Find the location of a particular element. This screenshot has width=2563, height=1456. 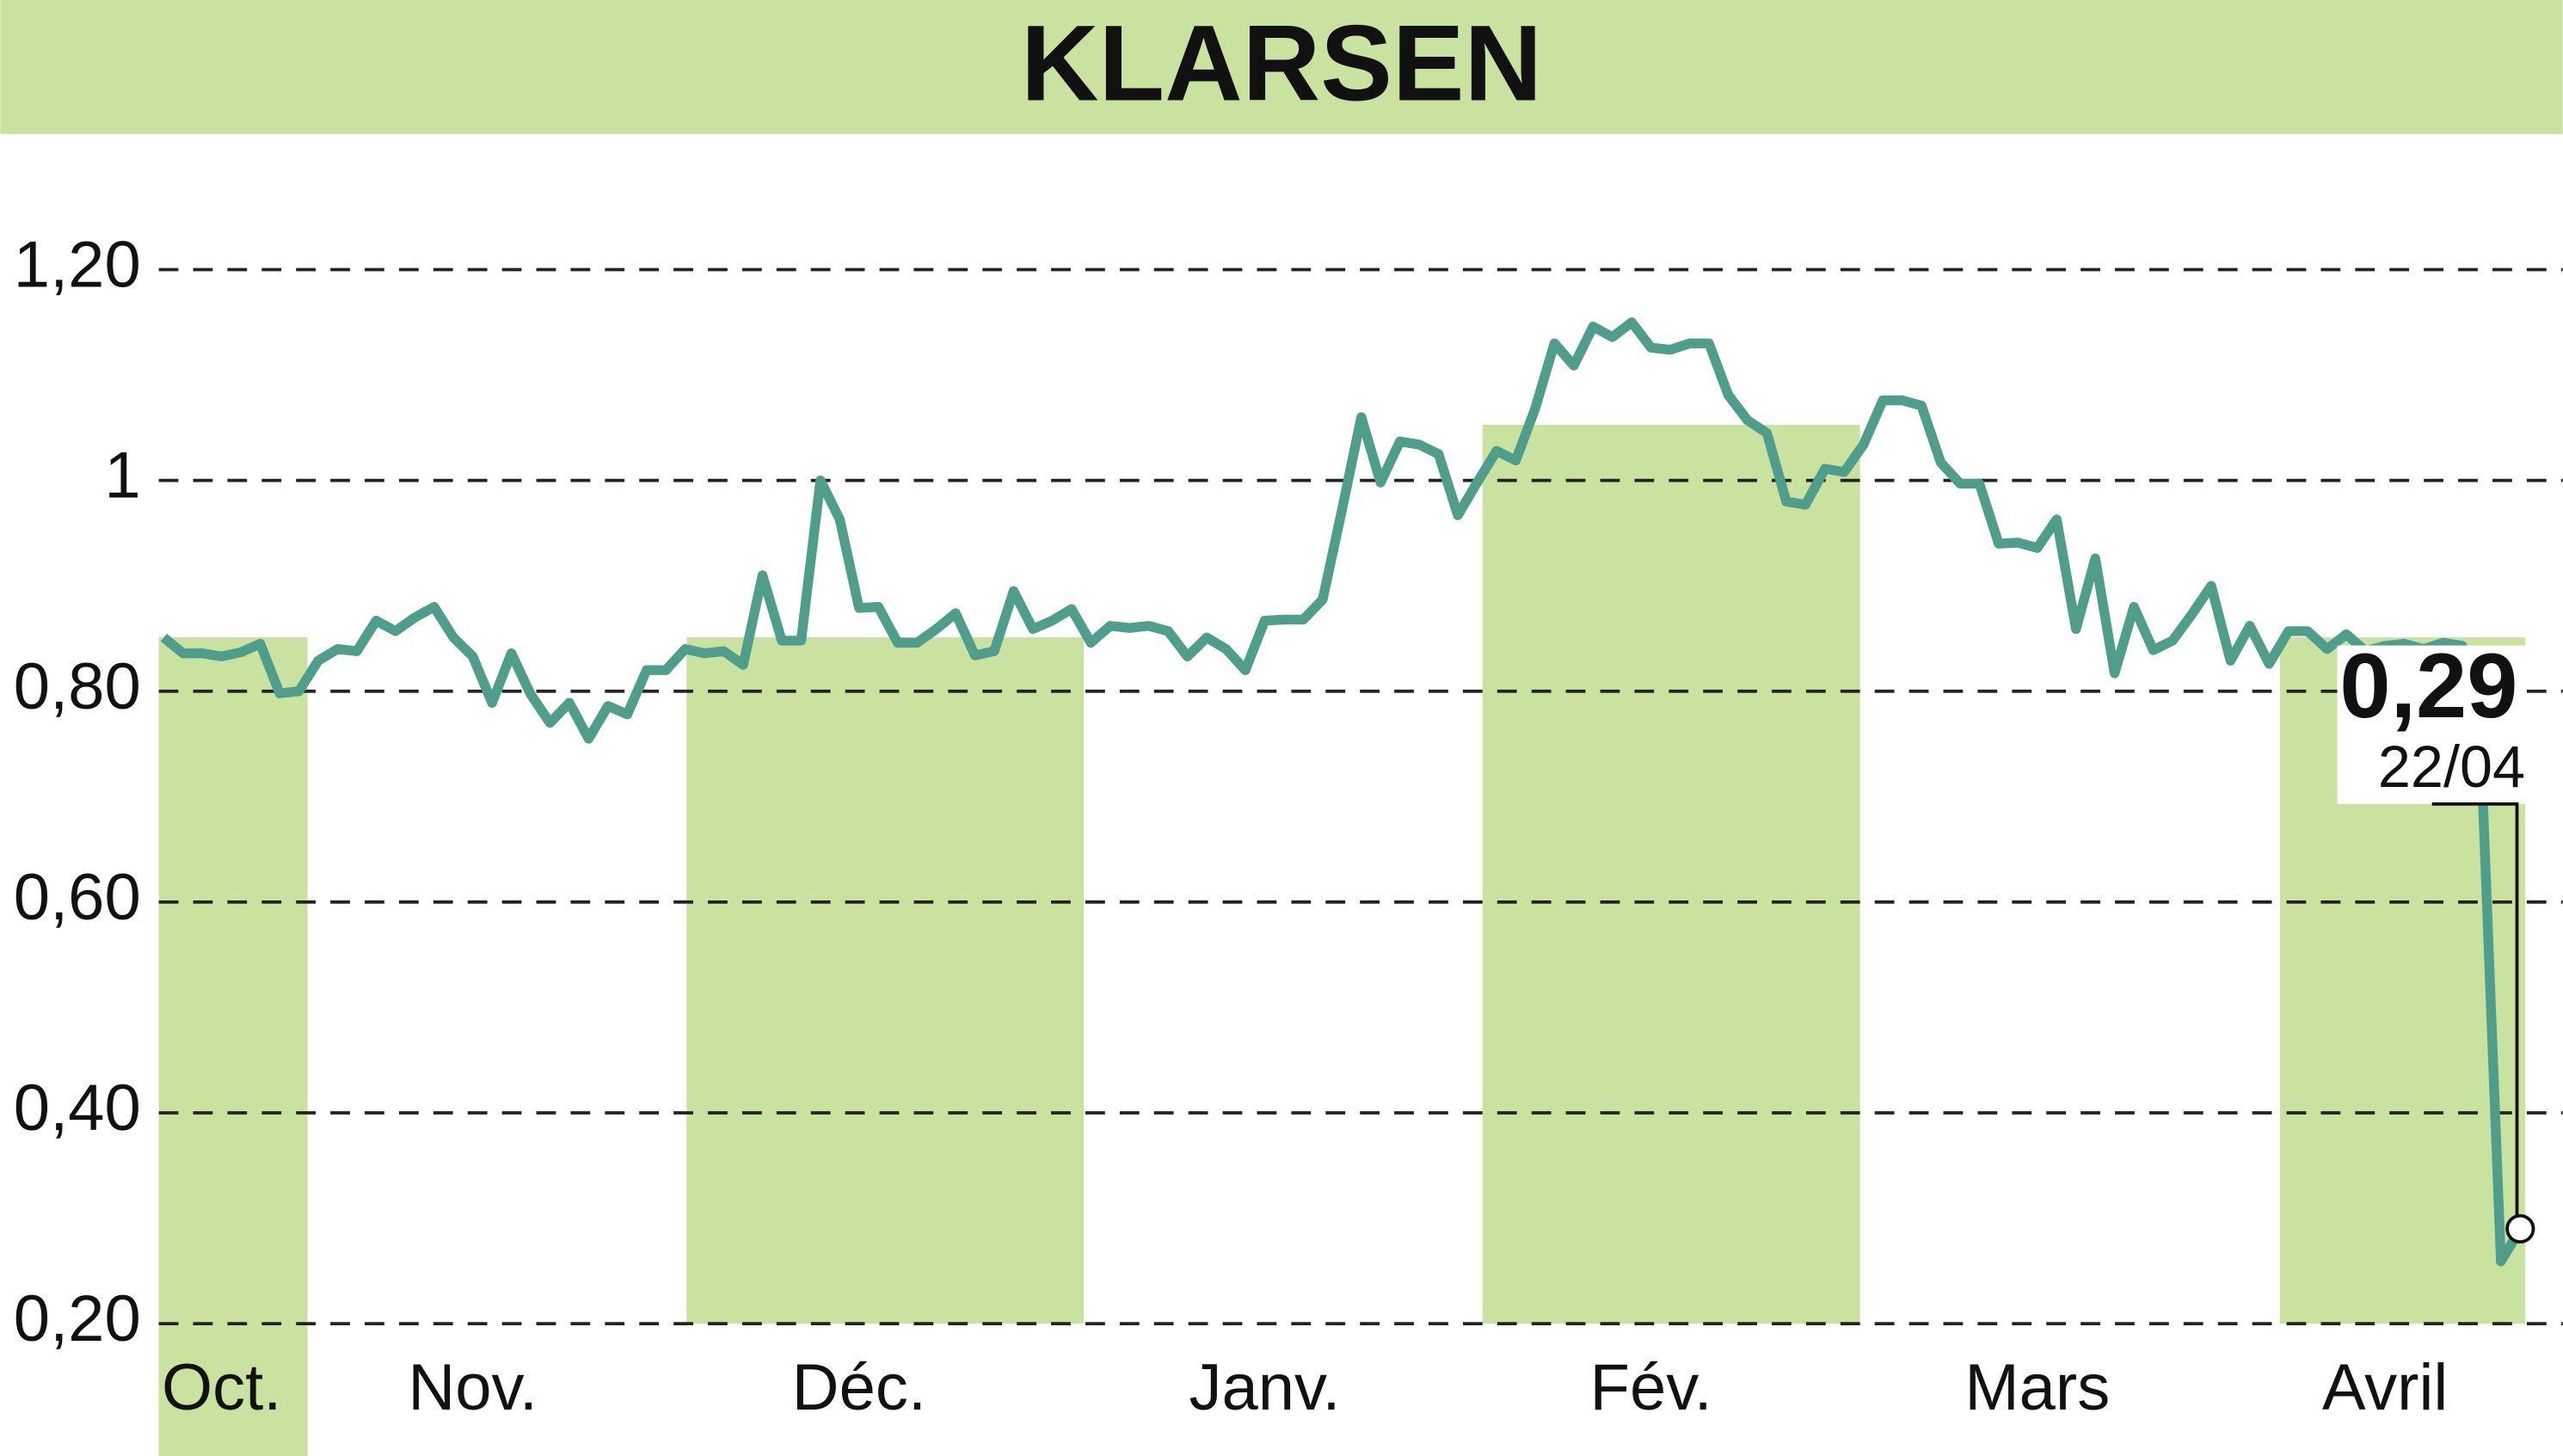

x-tick-label: Fév. is located at coordinates (1651, 1388).